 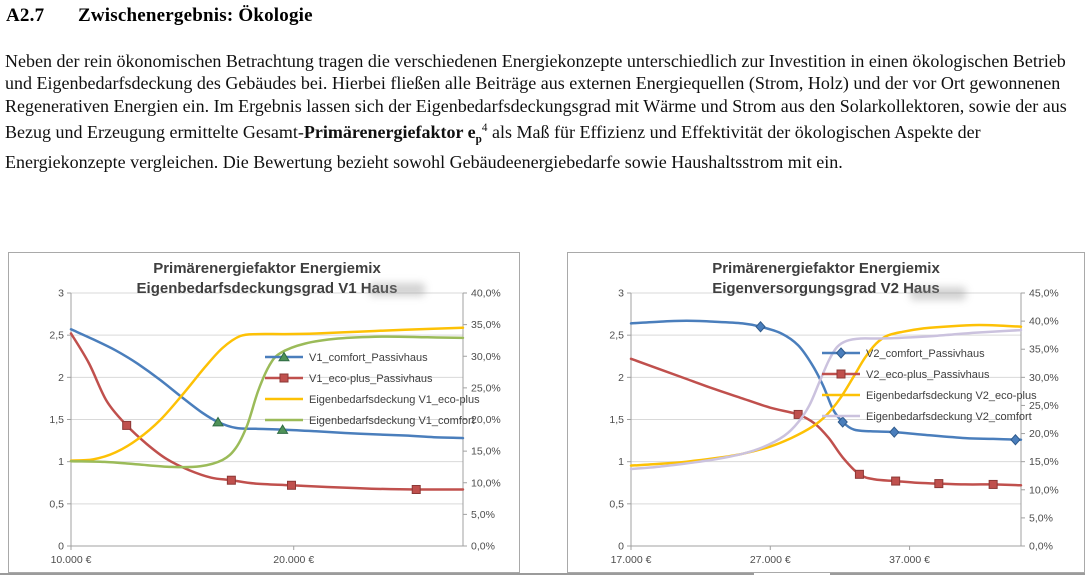 I want to click on svg-text:Eigenbedarfsdeckungsgrad V1 Ha: Eigenbedarfsdeckungsgrad V1 Haus, so click(x=267, y=288).